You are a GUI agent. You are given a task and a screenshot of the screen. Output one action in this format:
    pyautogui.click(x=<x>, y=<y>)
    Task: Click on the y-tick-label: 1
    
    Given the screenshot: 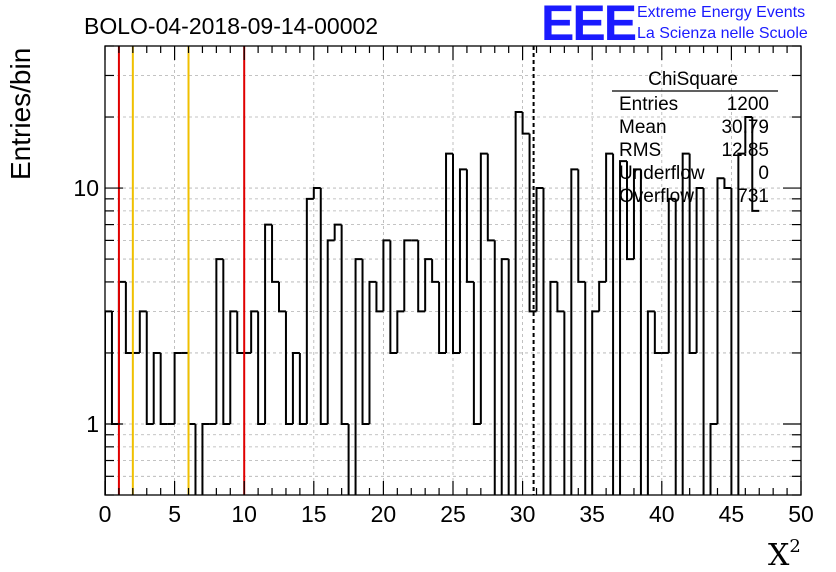 What is the action you would take?
    pyautogui.click(x=92, y=424)
    